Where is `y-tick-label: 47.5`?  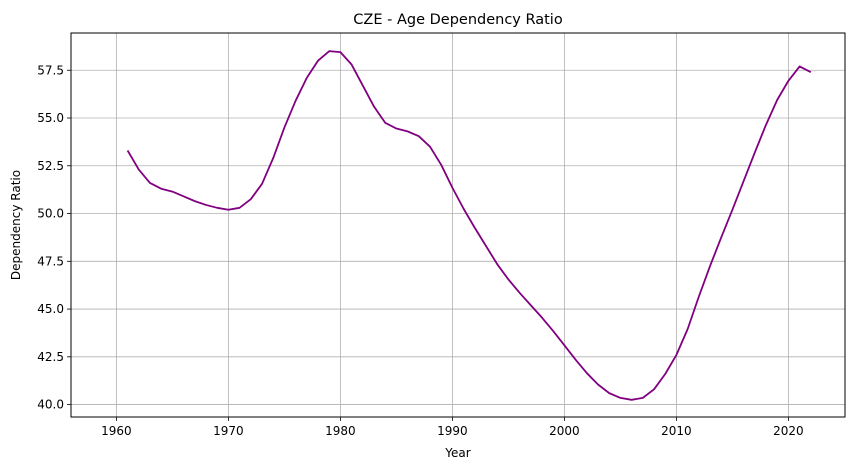 y-tick-label: 47.5 is located at coordinates (50, 261).